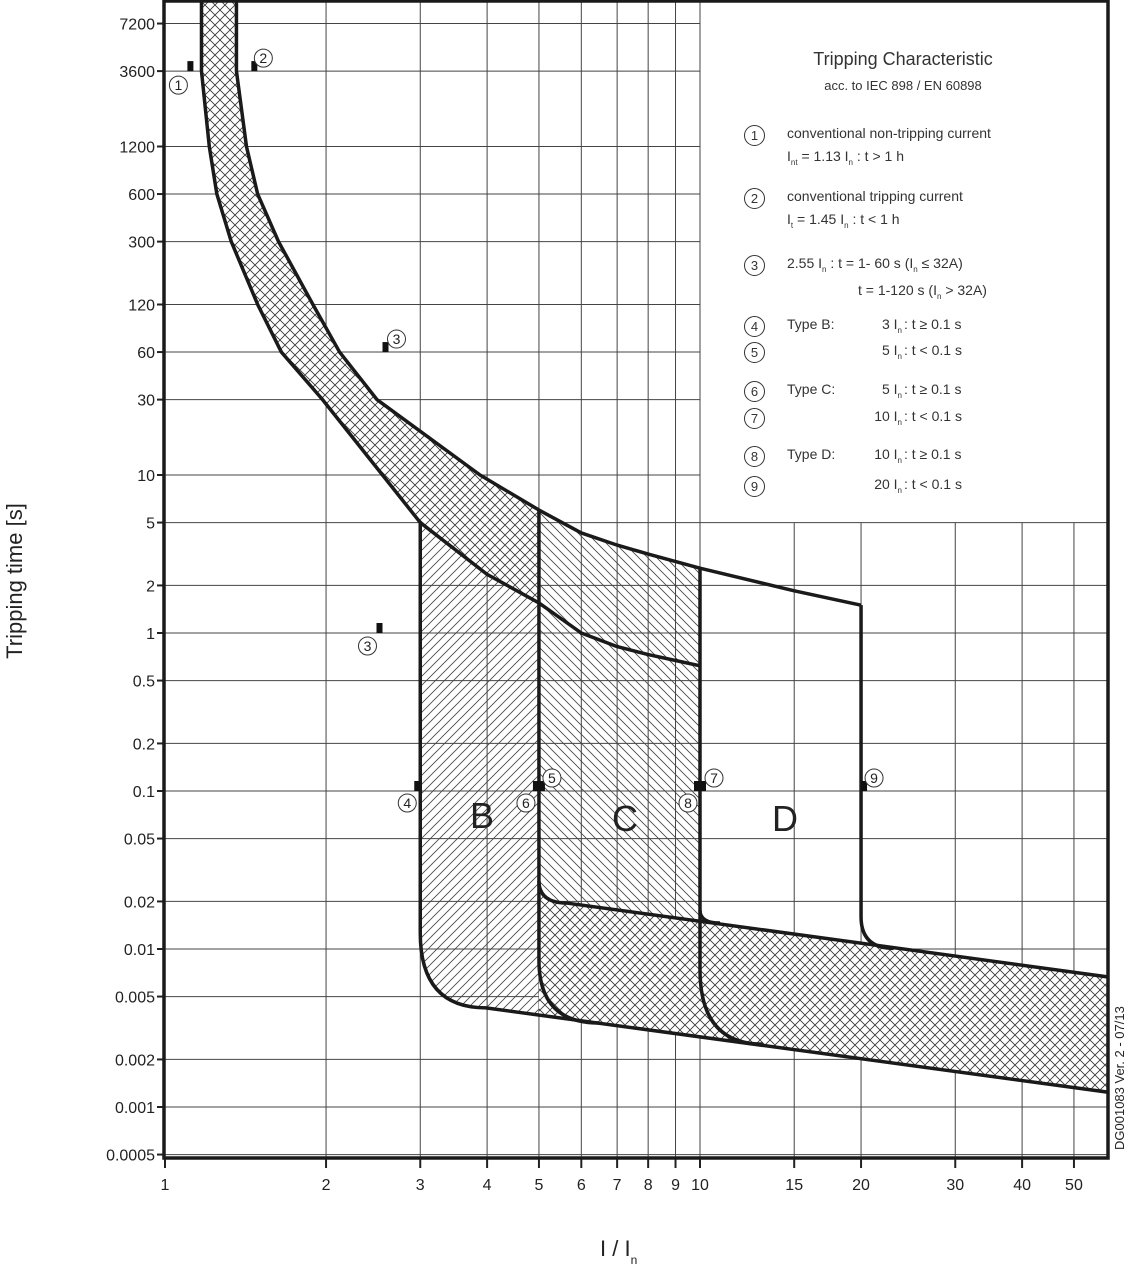 This screenshot has width=1130, height=1280. Describe the element at coordinates (420, 1185) in the screenshot. I see `x-tick-label: 3` at that location.